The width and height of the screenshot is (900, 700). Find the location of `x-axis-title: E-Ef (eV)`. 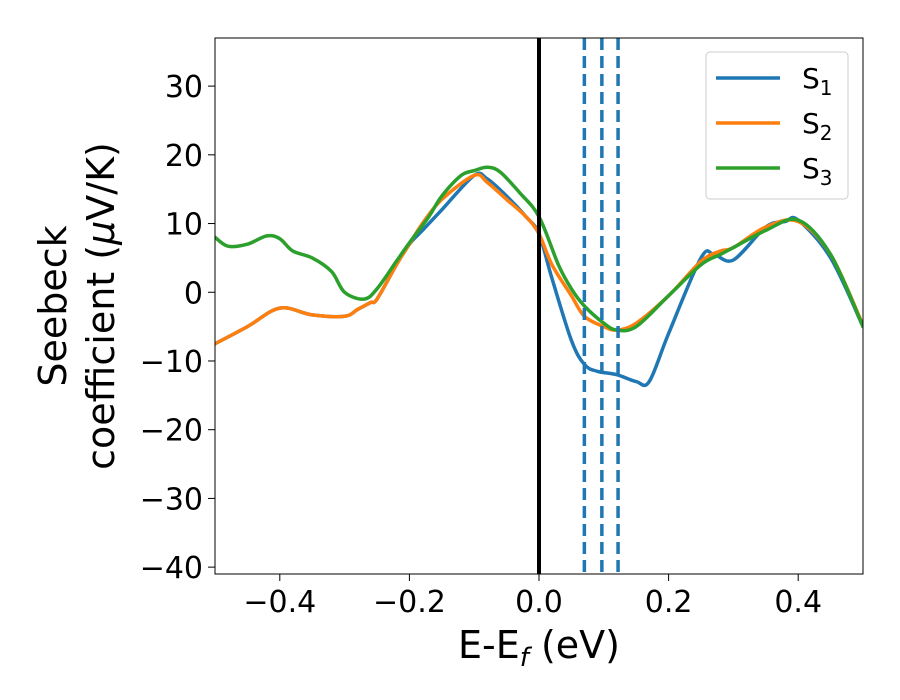

x-axis-title: E-Ef (eV) is located at coordinates (539, 648).